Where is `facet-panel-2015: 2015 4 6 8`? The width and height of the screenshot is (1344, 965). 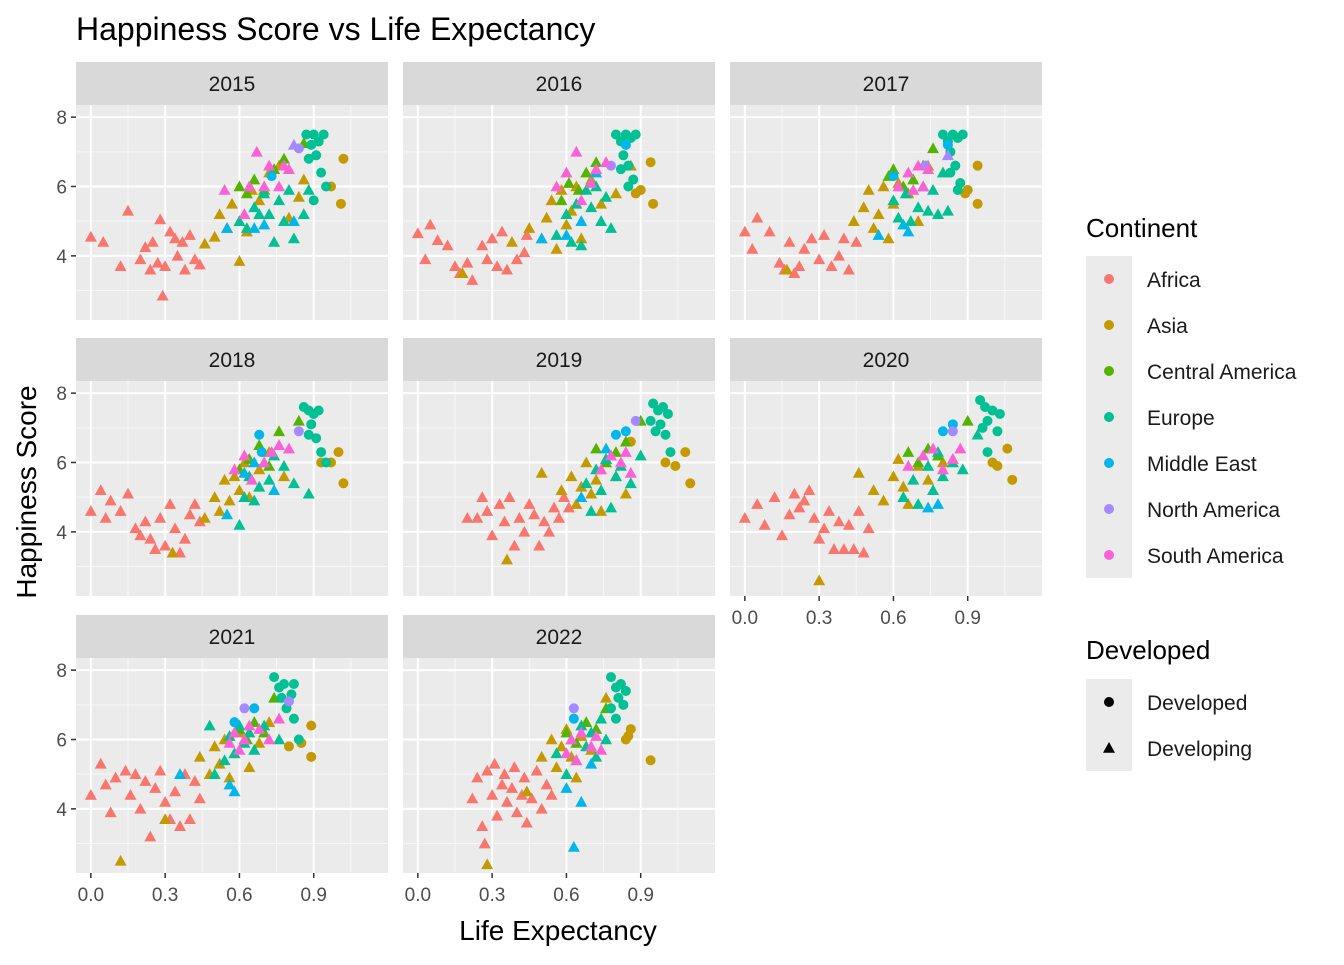
facet-panel-2015: 2015 4 6 8 is located at coordinates (222, 191).